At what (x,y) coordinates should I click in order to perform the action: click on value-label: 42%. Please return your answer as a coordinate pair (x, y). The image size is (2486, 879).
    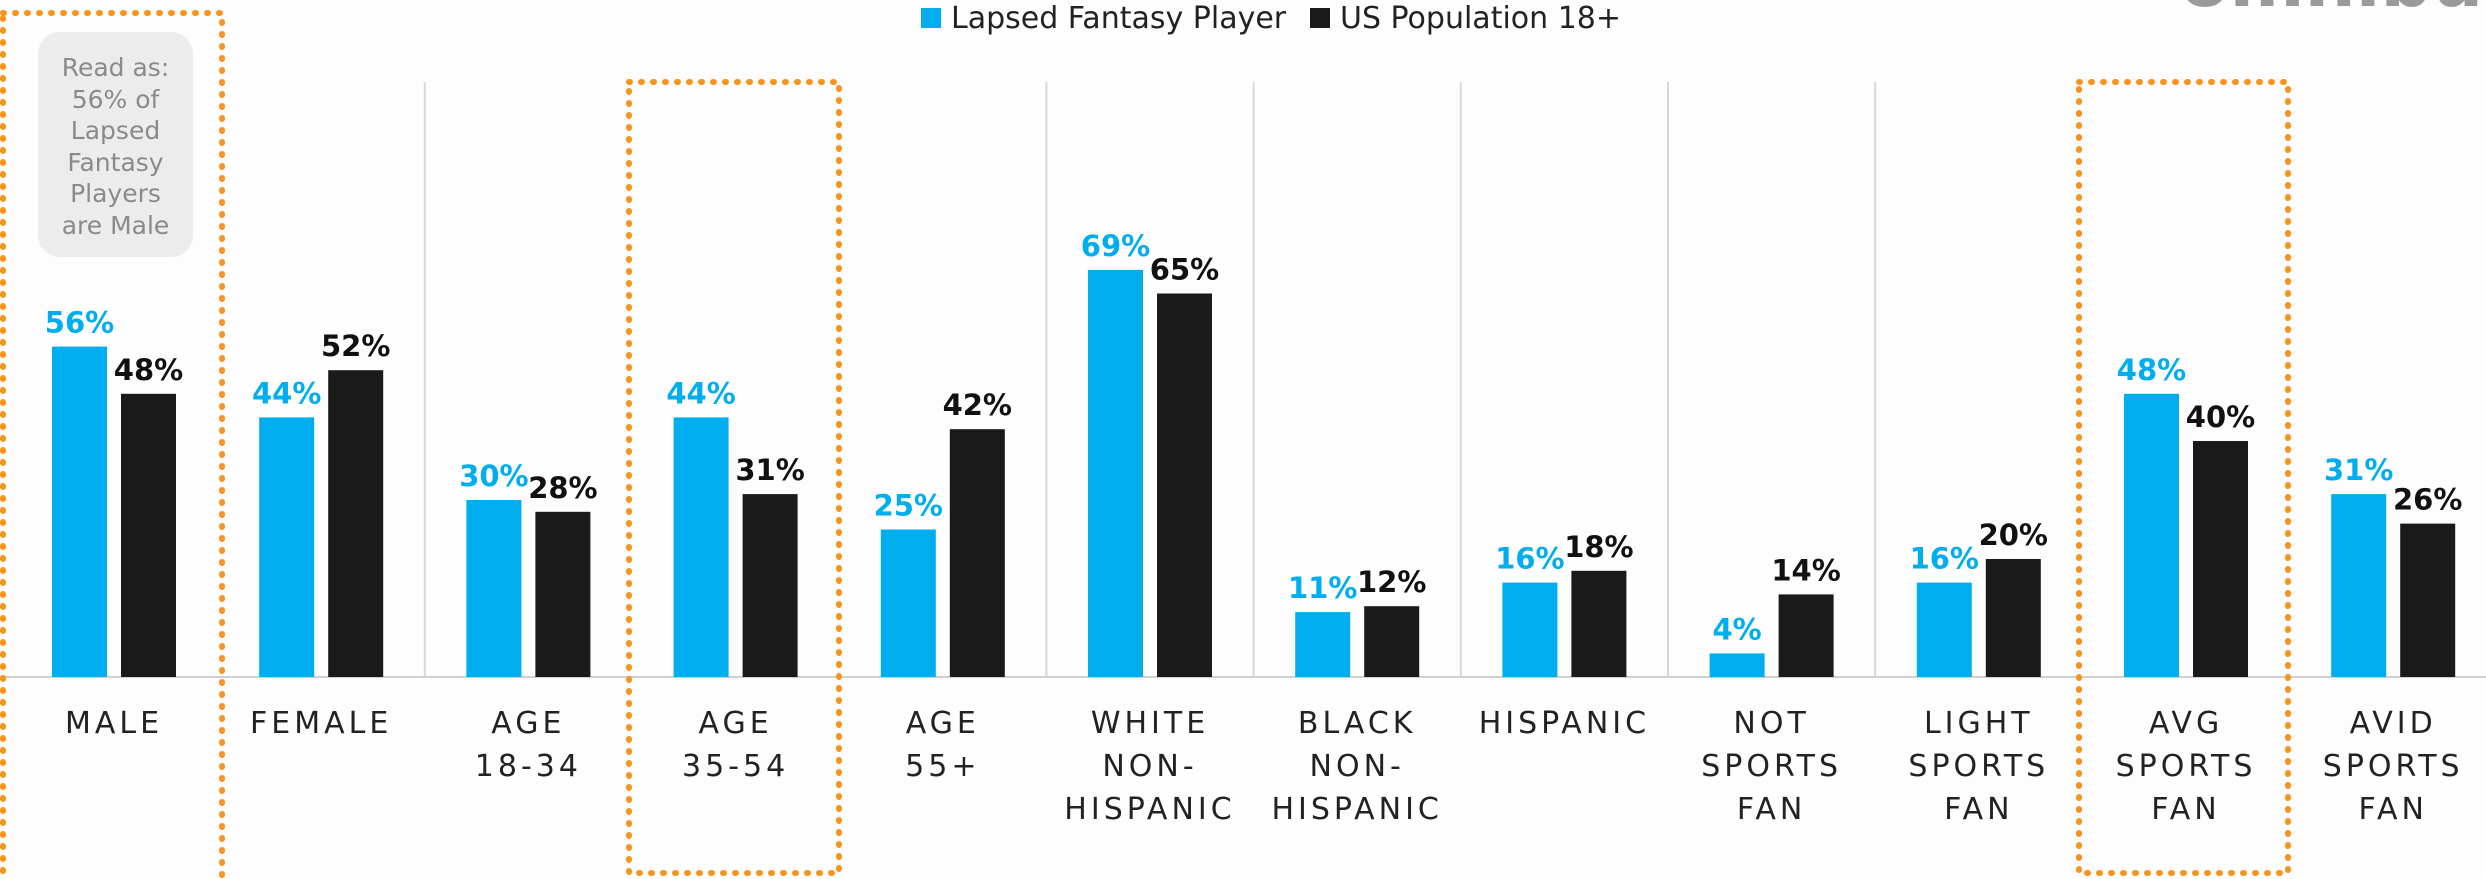
    Looking at the image, I should click on (977, 405).